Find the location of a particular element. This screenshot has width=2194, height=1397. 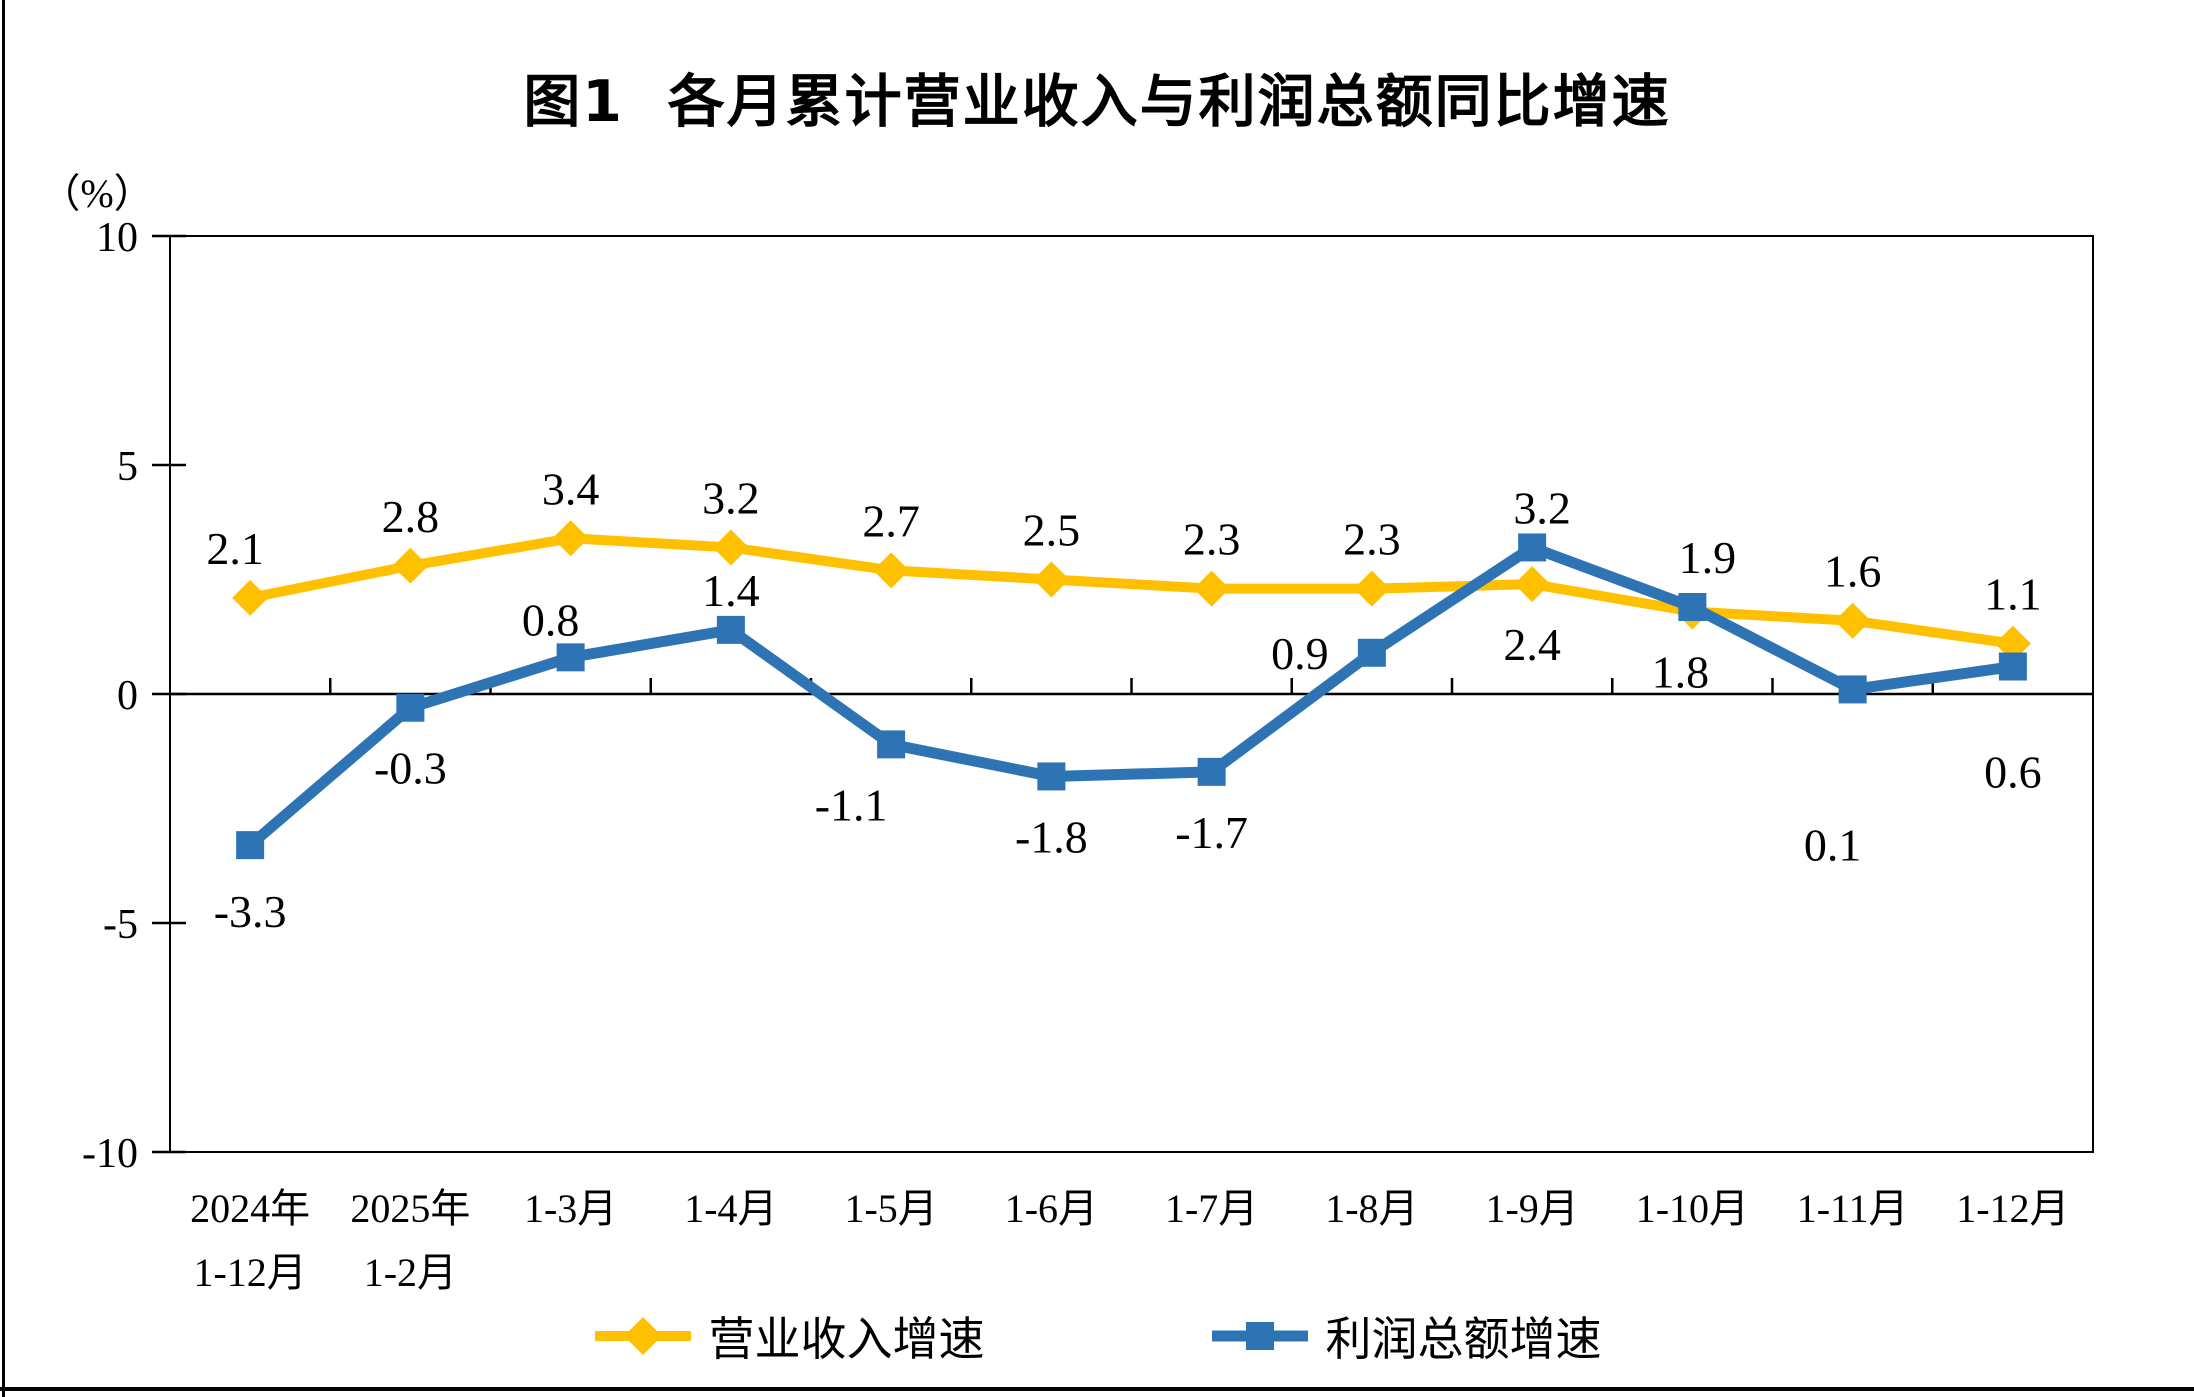

profit-series-data-label: -3.3 is located at coordinates (250, 911).